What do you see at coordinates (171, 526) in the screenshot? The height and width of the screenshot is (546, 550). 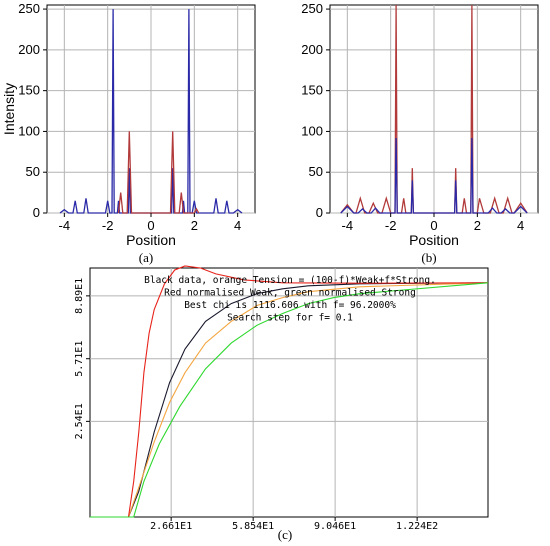 I see `x-tick-label: 2.661E1` at bounding box center [171, 526].